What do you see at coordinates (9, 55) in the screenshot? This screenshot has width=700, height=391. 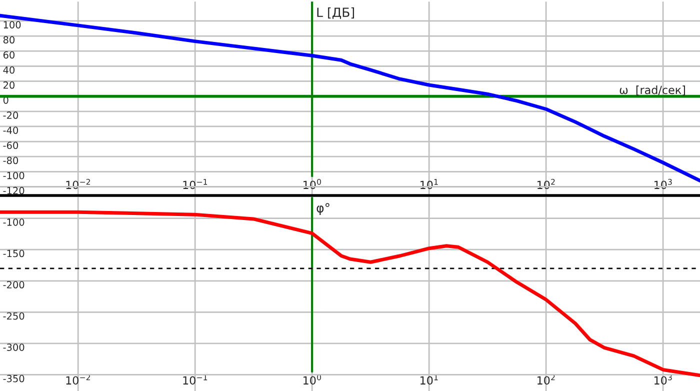 I see `y-tick-label: 60` at bounding box center [9, 55].